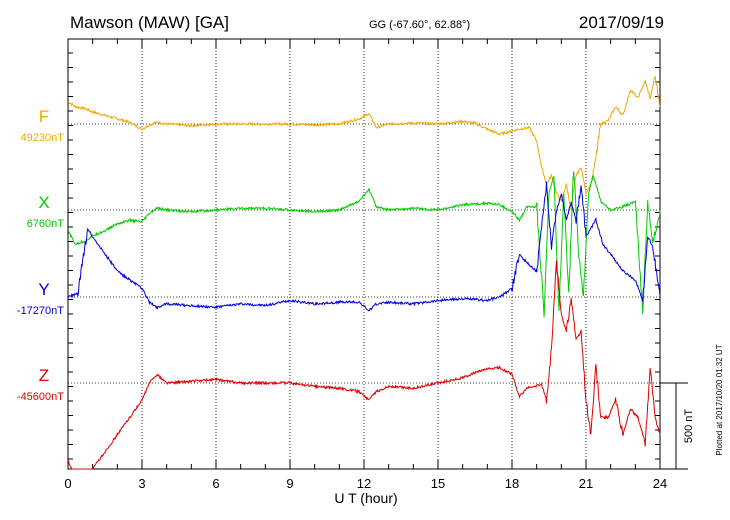 This screenshot has height=520, width=730. What do you see at coordinates (44, 116) in the screenshot?
I see `series-name-f: F` at bounding box center [44, 116].